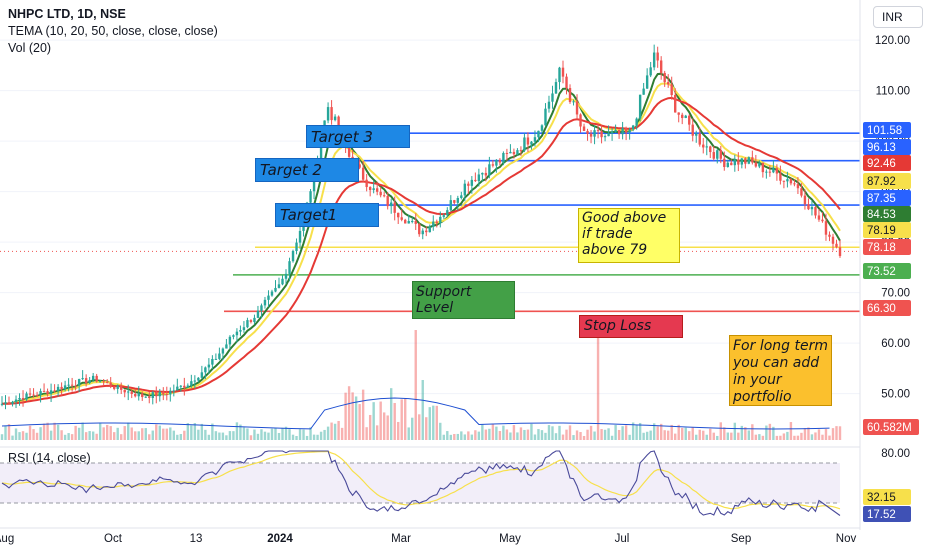 This screenshot has width=932, height=550. I want to click on y-tick-label: 50.00, so click(895, 395).